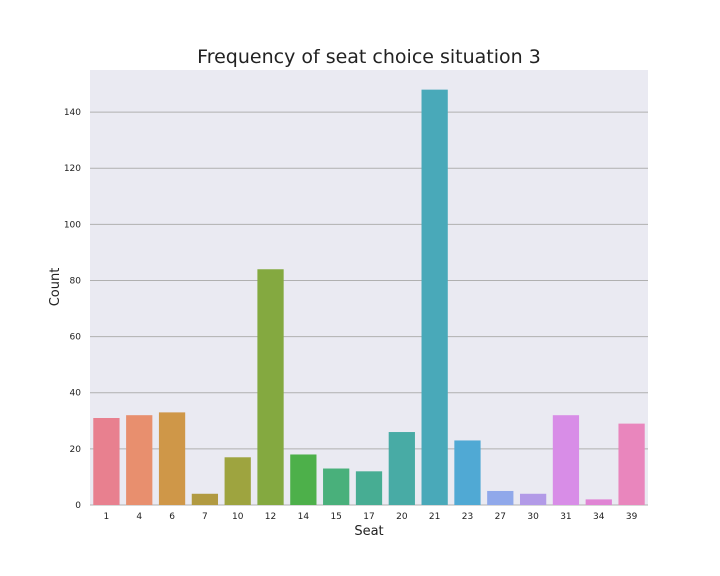 This screenshot has height=576, width=720. I want to click on x-tick-label: 4, so click(139, 517).